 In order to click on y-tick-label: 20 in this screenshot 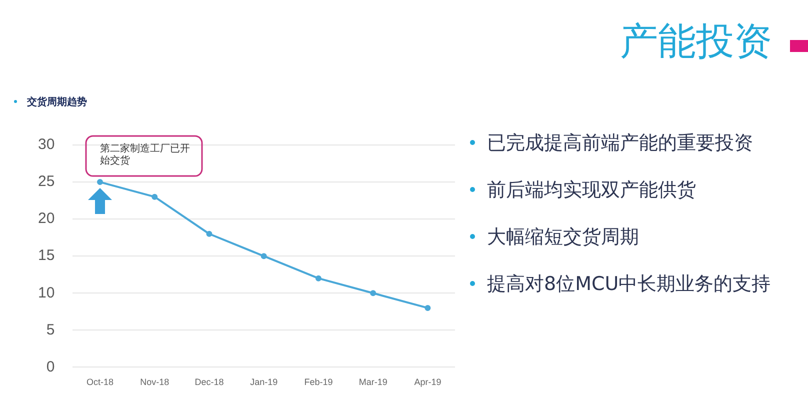, I will do `click(46, 219)`.